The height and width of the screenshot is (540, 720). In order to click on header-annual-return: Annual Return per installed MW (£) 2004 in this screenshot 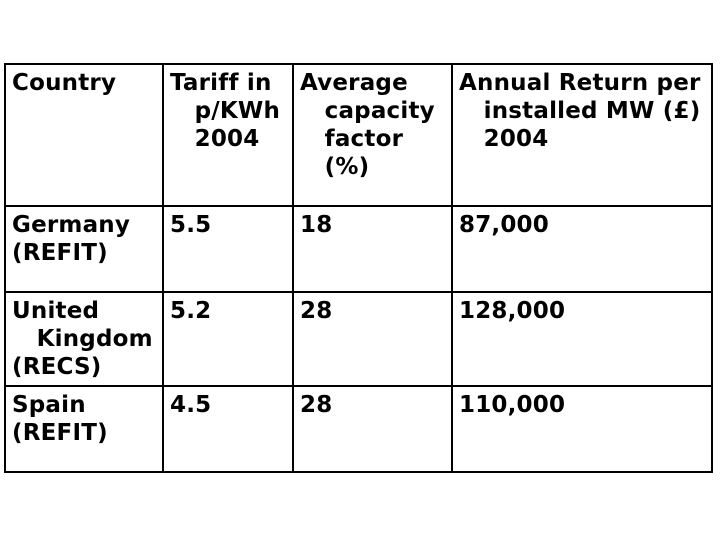, I will do `click(582, 135)`.